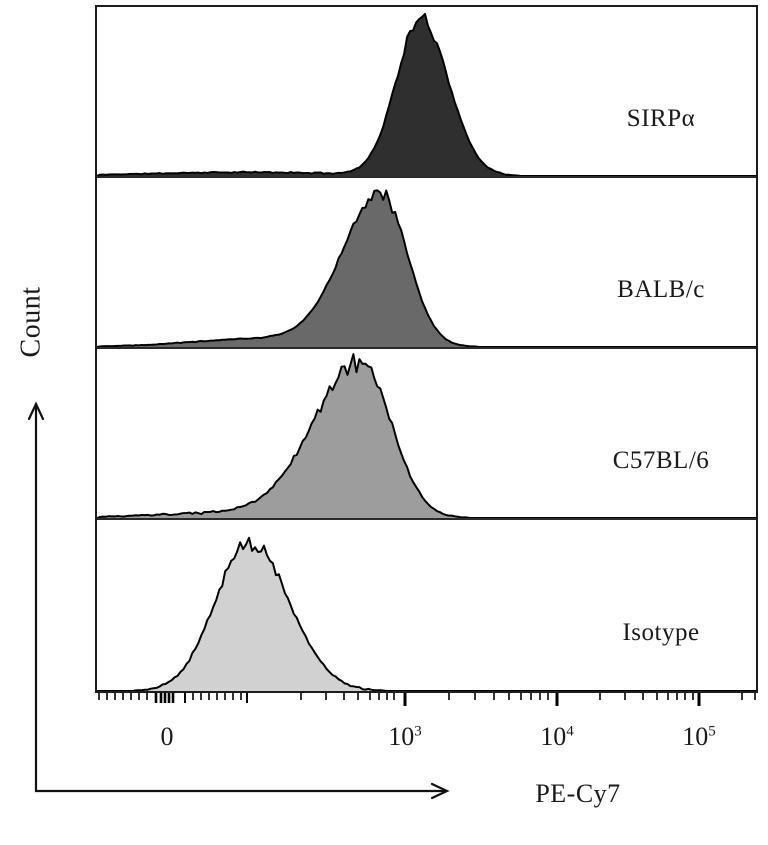  I want to click on x-tick-label-104: 10⁴, so click(557, 736).